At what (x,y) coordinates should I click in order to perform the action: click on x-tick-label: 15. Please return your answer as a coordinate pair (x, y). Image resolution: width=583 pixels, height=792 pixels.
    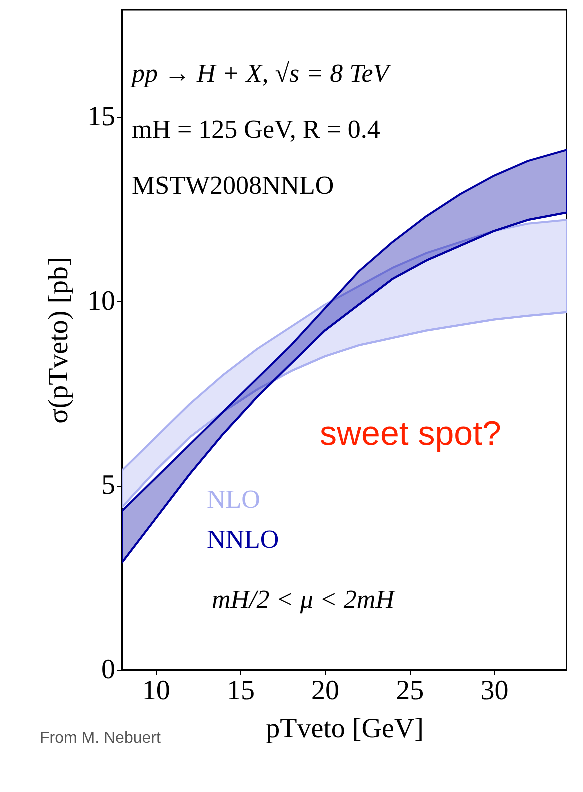
    Looking at the image, I should click on (240, 691).